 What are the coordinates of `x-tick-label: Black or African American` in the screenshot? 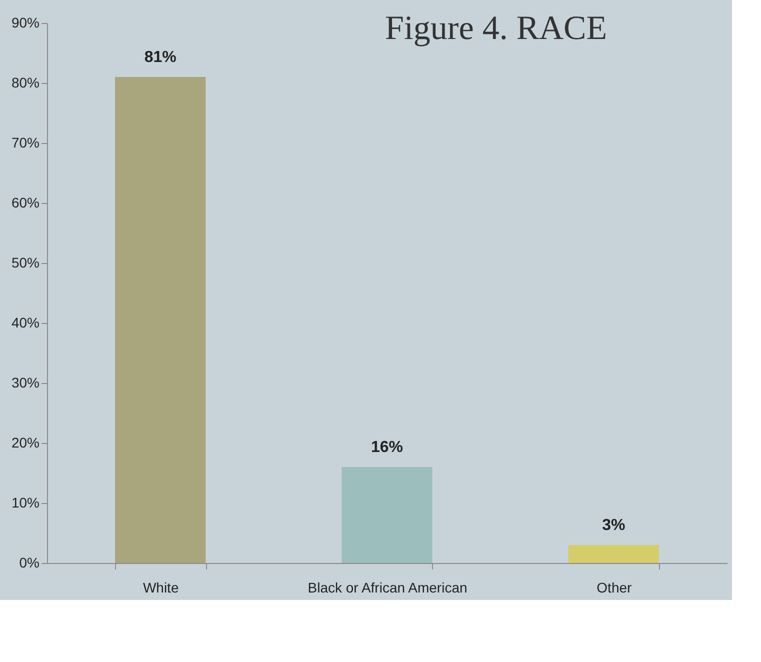 It's located at (388, 588).